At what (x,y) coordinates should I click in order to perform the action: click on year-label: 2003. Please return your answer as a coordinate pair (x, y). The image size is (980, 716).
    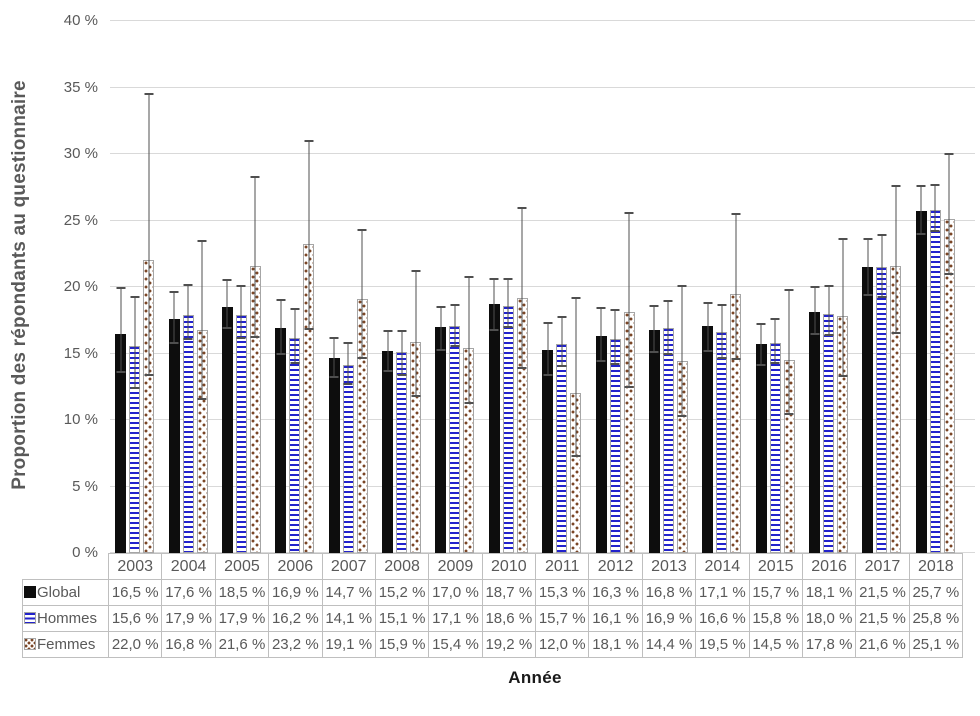
    Looking at the image, I should click on (135, 566).